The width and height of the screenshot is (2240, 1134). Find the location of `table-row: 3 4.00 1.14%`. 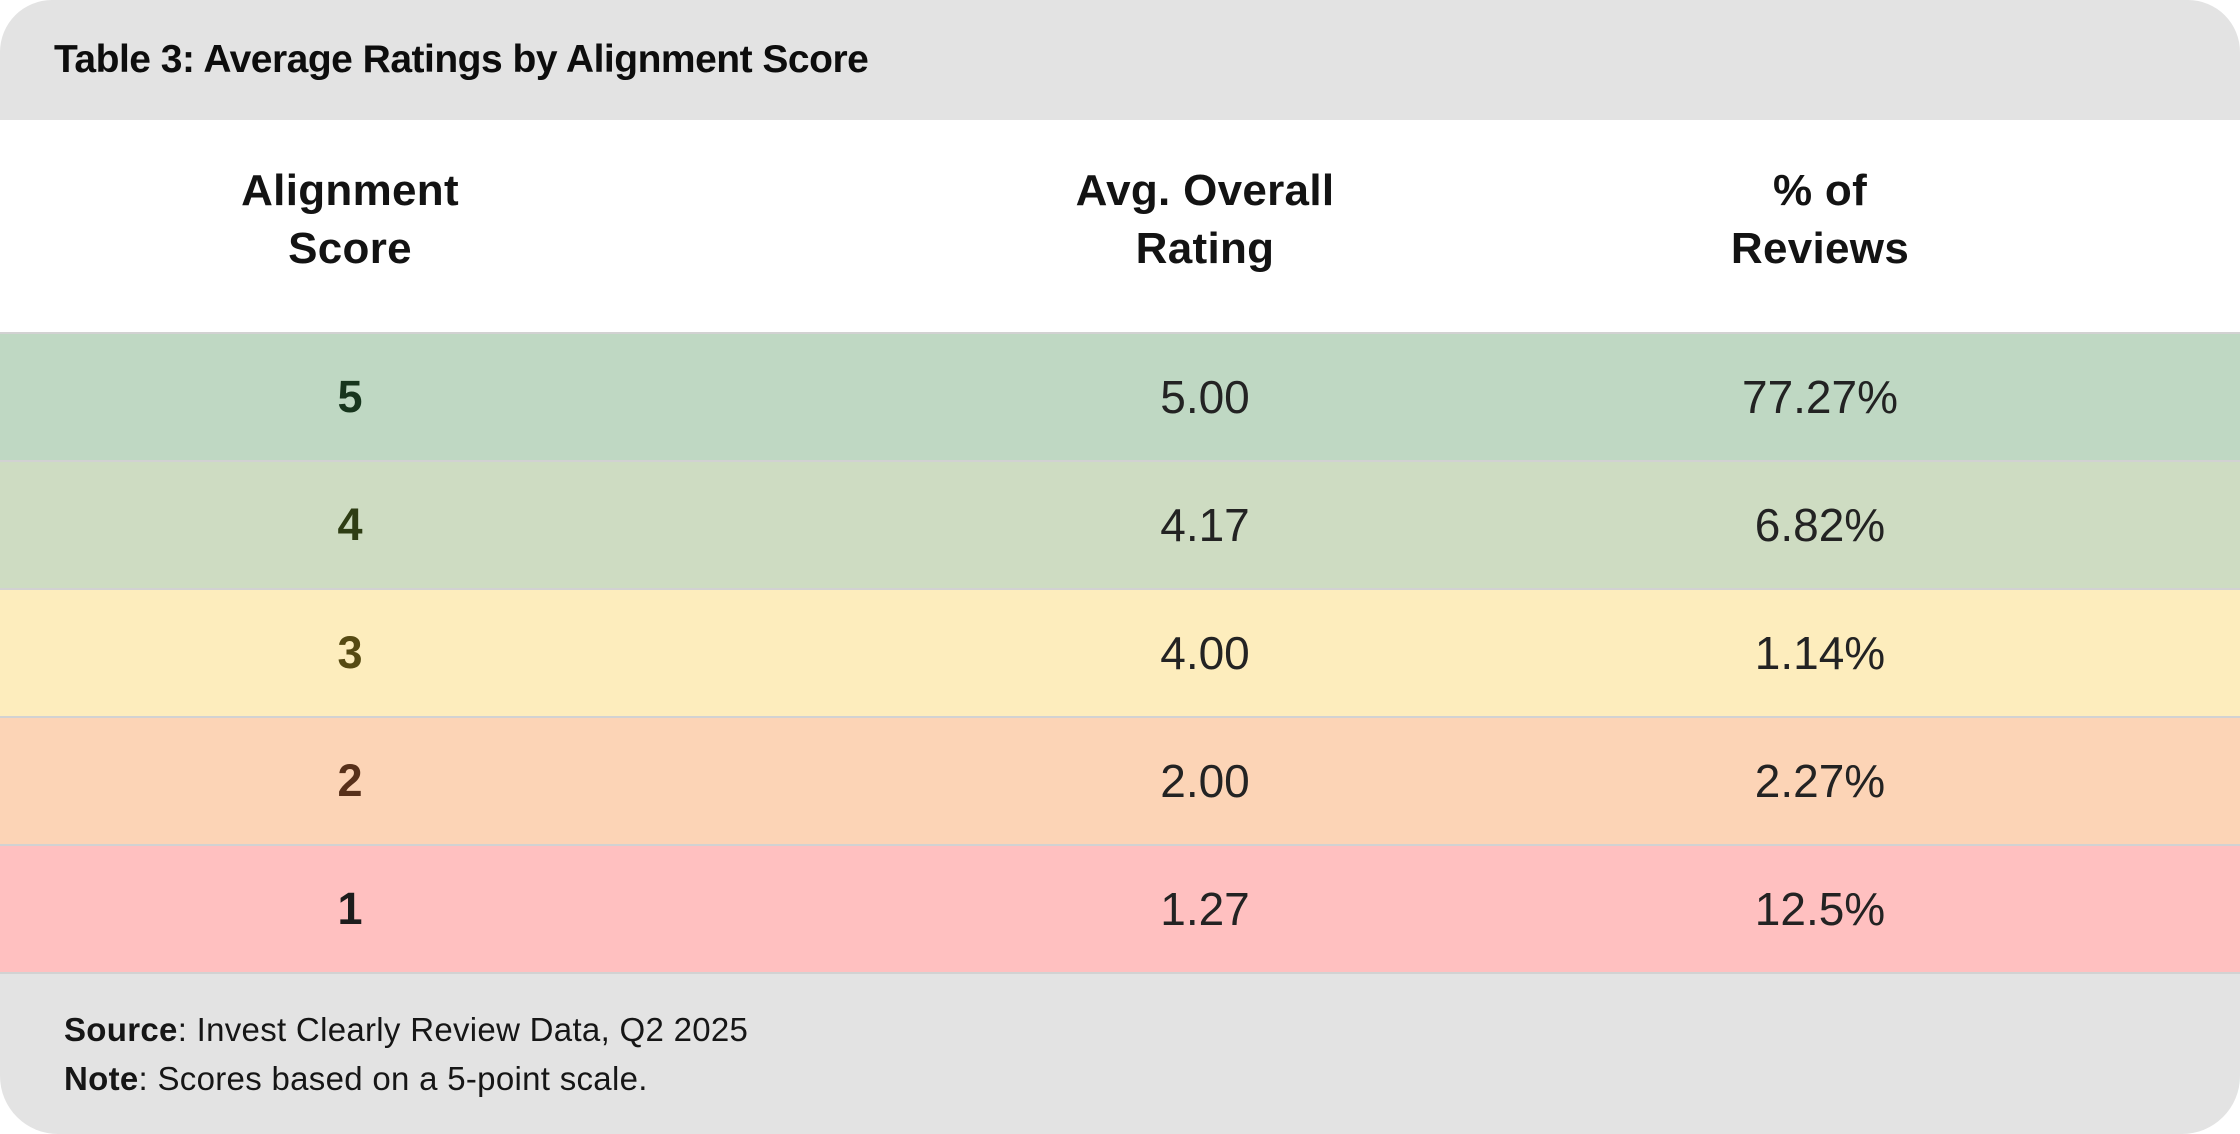

table-row: 3 4.00 1.14% is located at coordinates (1120, 654).